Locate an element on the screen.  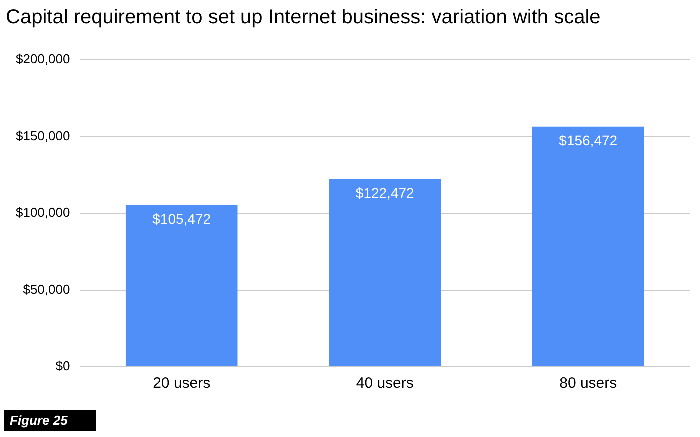
caption: Figure 25 is located at coordinates (50, 420).